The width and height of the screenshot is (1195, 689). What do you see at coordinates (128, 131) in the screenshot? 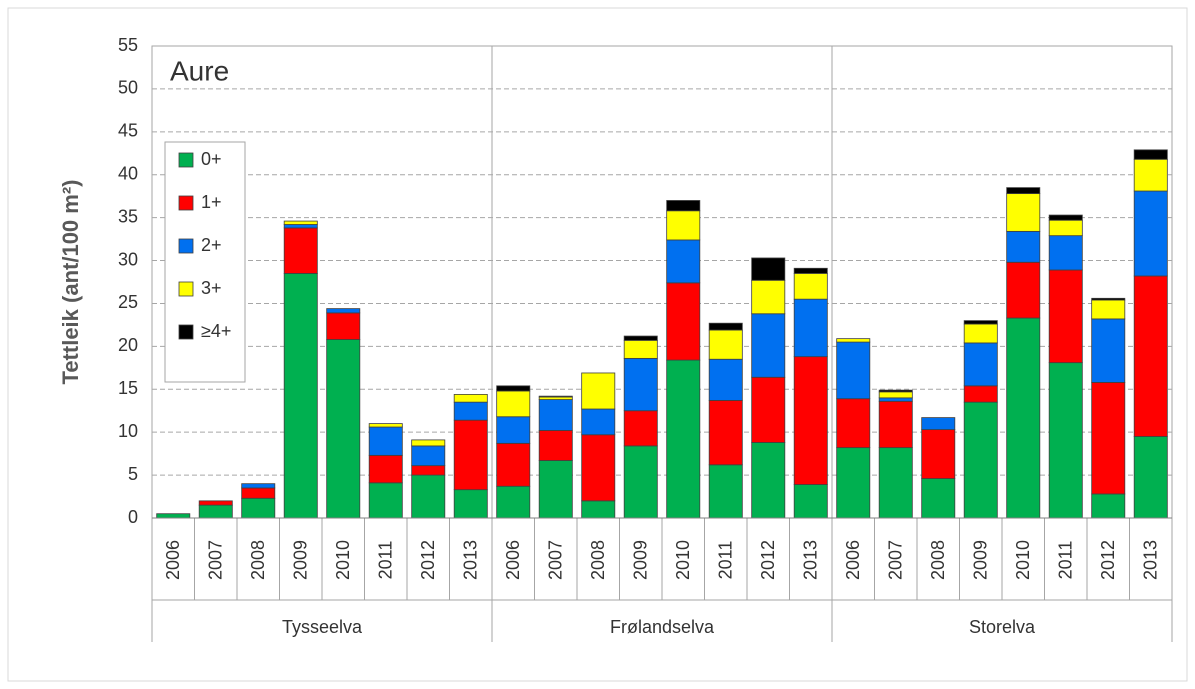
I see `y-tick-label: 45` at bounding box center [128, 131].